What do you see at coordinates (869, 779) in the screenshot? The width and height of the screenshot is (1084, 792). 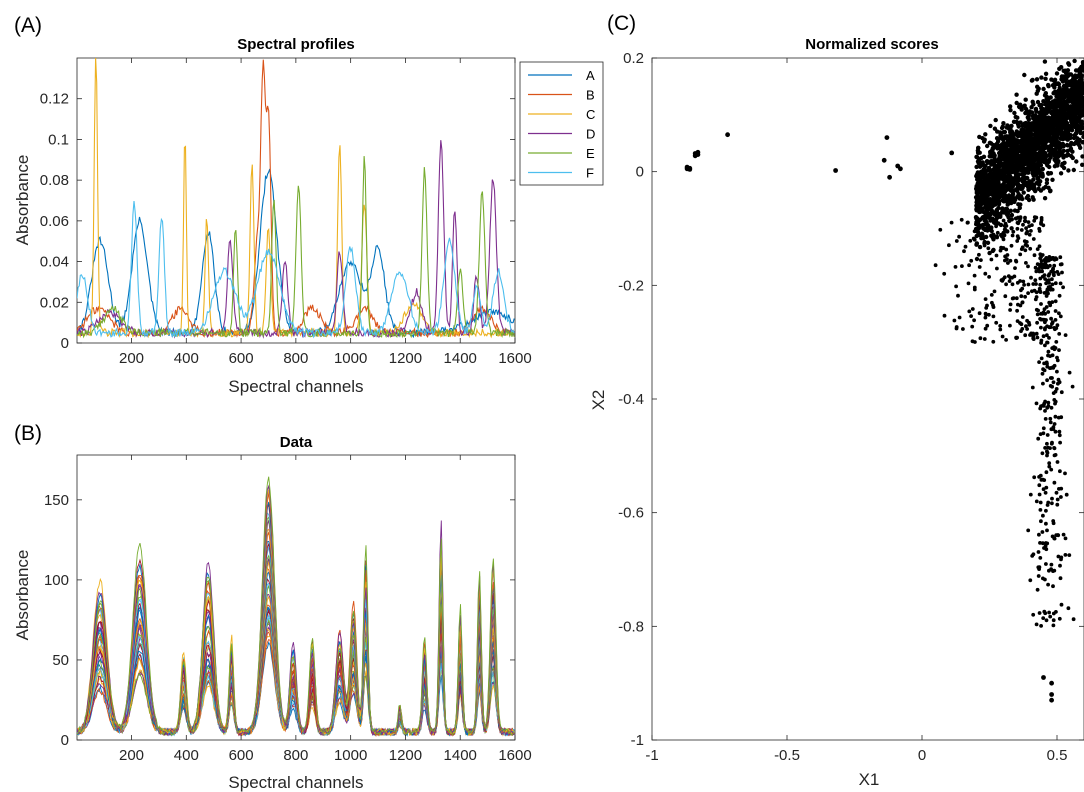 I see `chart-c-x-axis-label: X1` at bounding box center [869, 779].